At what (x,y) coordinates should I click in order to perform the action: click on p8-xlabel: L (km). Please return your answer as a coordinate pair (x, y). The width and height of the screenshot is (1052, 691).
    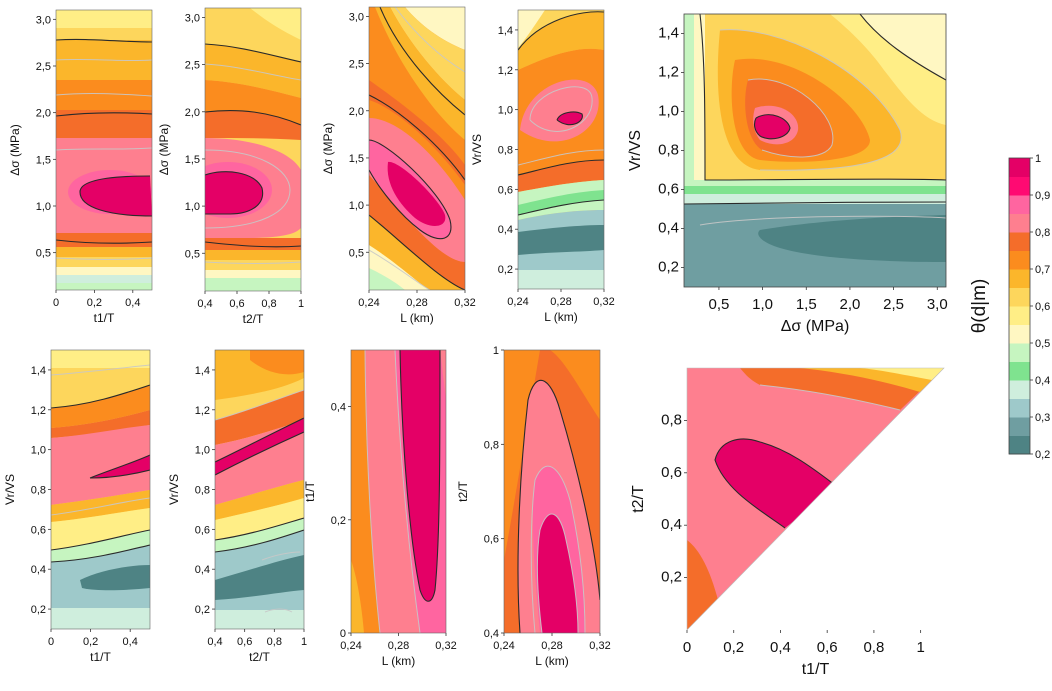
    Looking at the image, I should click on (399, 661).